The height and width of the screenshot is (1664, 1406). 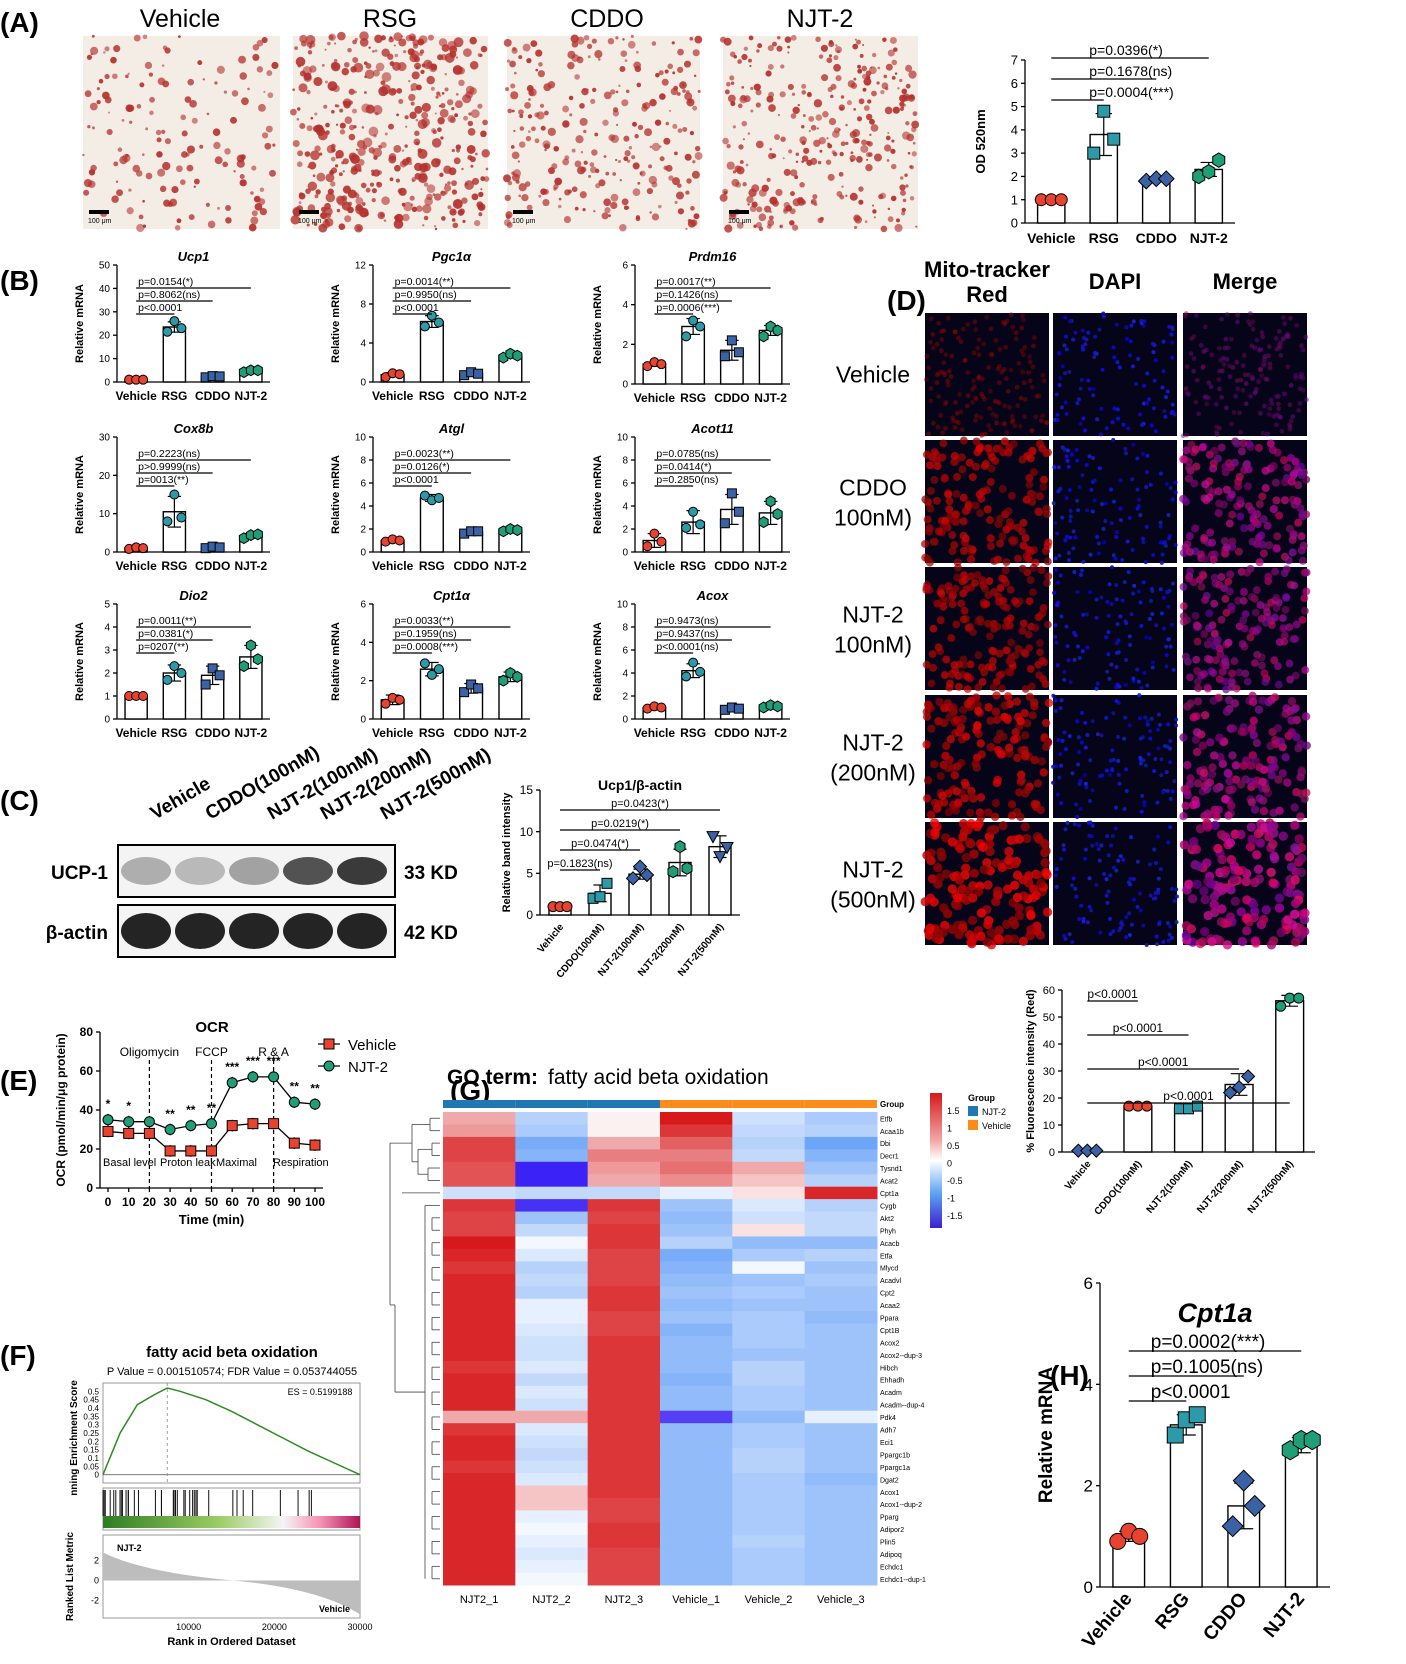 What do you see at coordinates (892, 1530) in the screenshot?
I see `row-label: Adipor2` at bounding box center [892, 1530].